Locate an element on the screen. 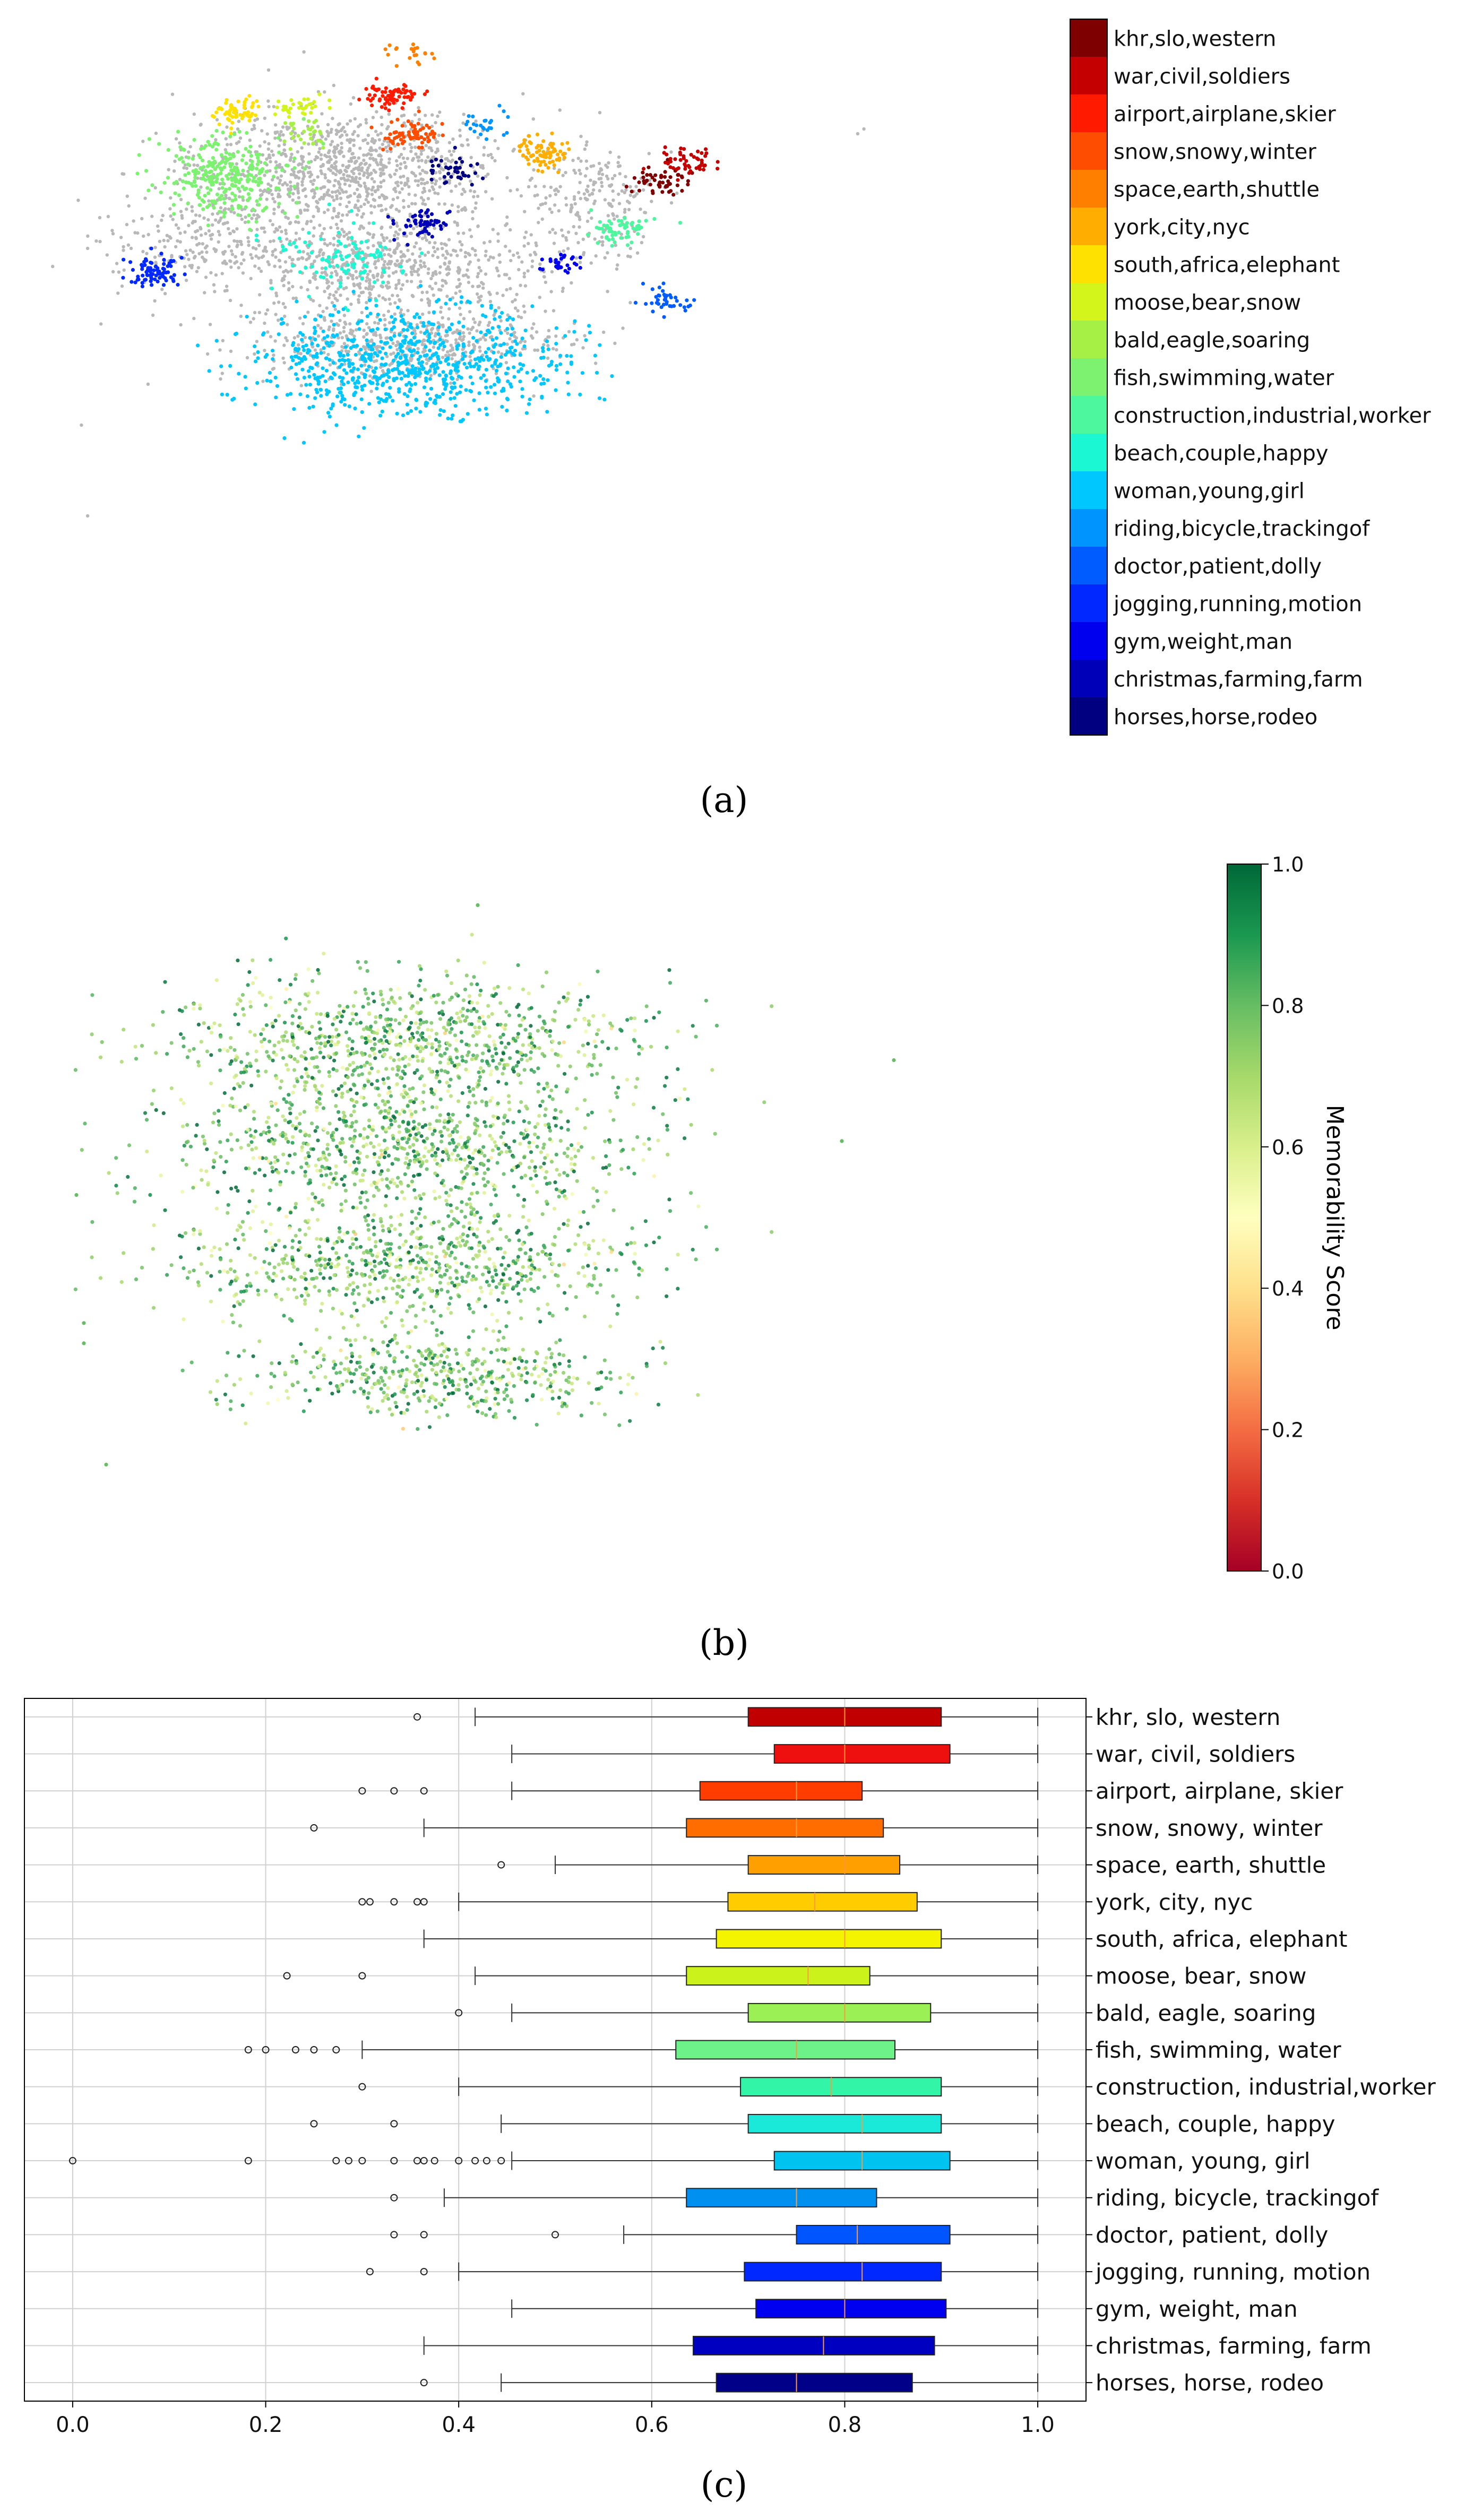 Image resolution: width=1465 pixels, height=2520 pixels. panel-a-scatter is located at coordinates (459, 280).